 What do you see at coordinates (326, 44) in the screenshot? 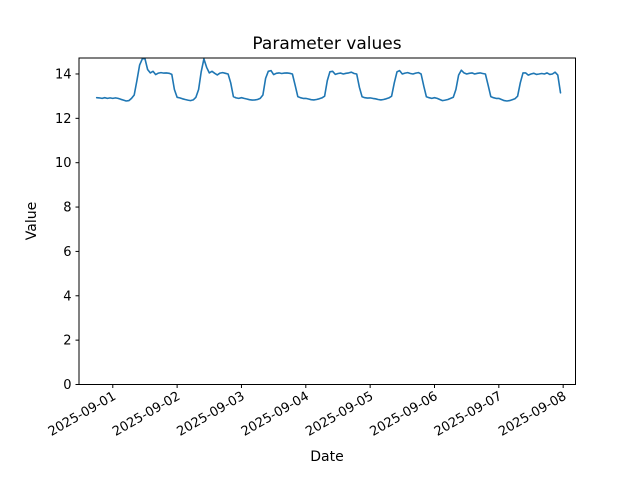
I see `chart-title: Parameter values` at bounding box center [326, 44].